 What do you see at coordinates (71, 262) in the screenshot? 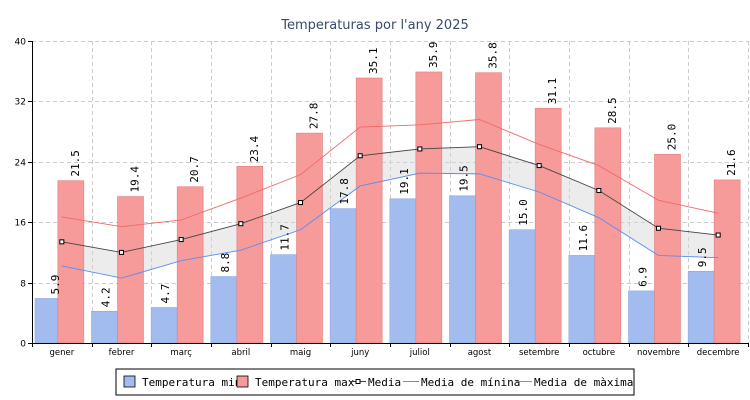
I see `bar-max-gener` at bounding box center [71, 262].